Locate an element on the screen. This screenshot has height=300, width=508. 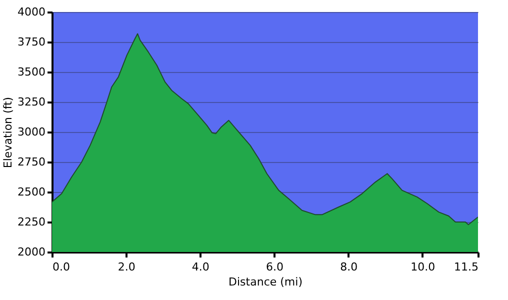
x-tick-label: 10.0 is located at coordinates (423, 267).